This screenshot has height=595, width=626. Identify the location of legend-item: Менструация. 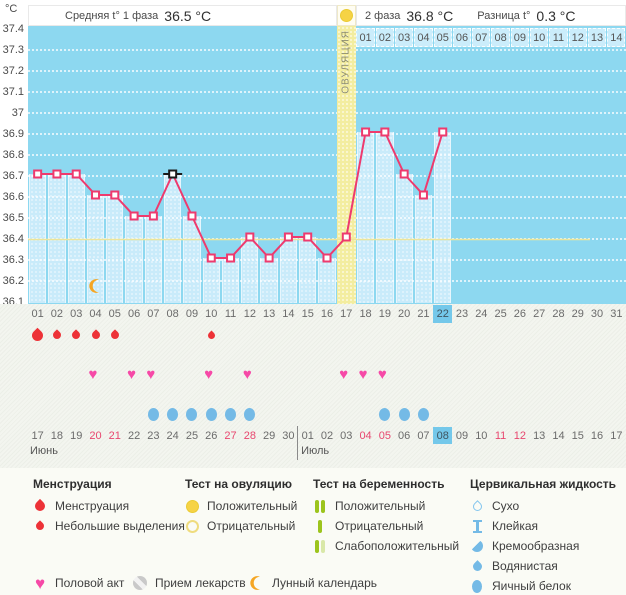
(80, 506).